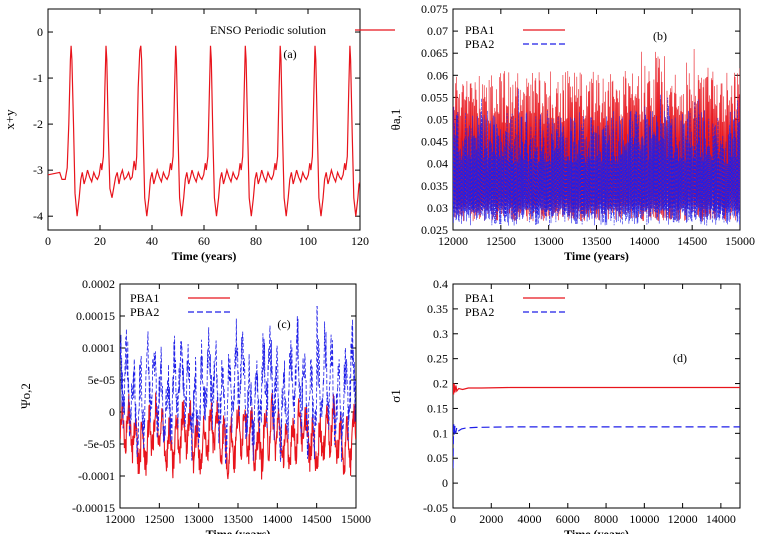 Image resolution: width=763 pixels, height=534 pixels. What do you see at coordinates (434, 142) in the screenshot?
I see `y-tick-label: 0.045` at bounding box center [434, 142].